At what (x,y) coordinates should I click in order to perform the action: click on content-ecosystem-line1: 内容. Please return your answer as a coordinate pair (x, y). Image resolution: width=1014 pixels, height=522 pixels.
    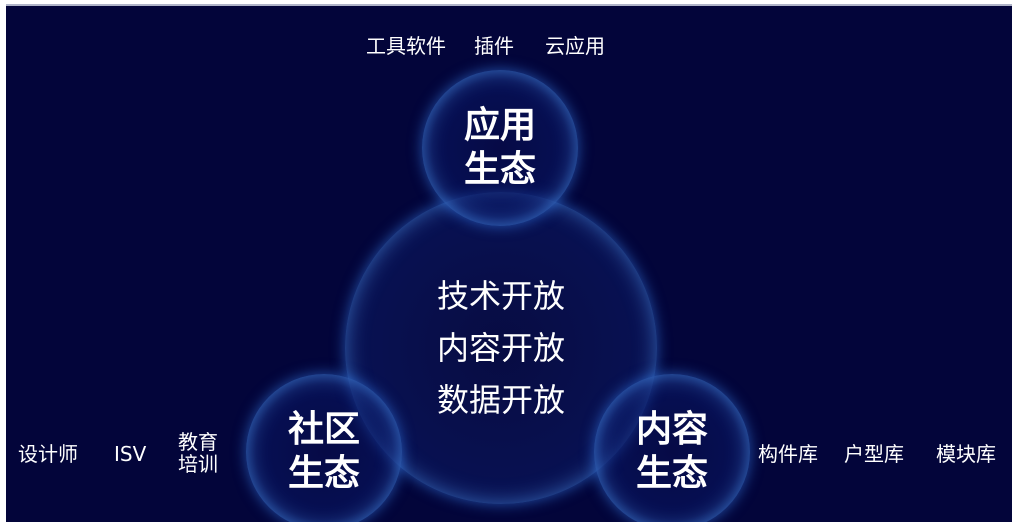
    Looking at the image, I should click on (671, 429).